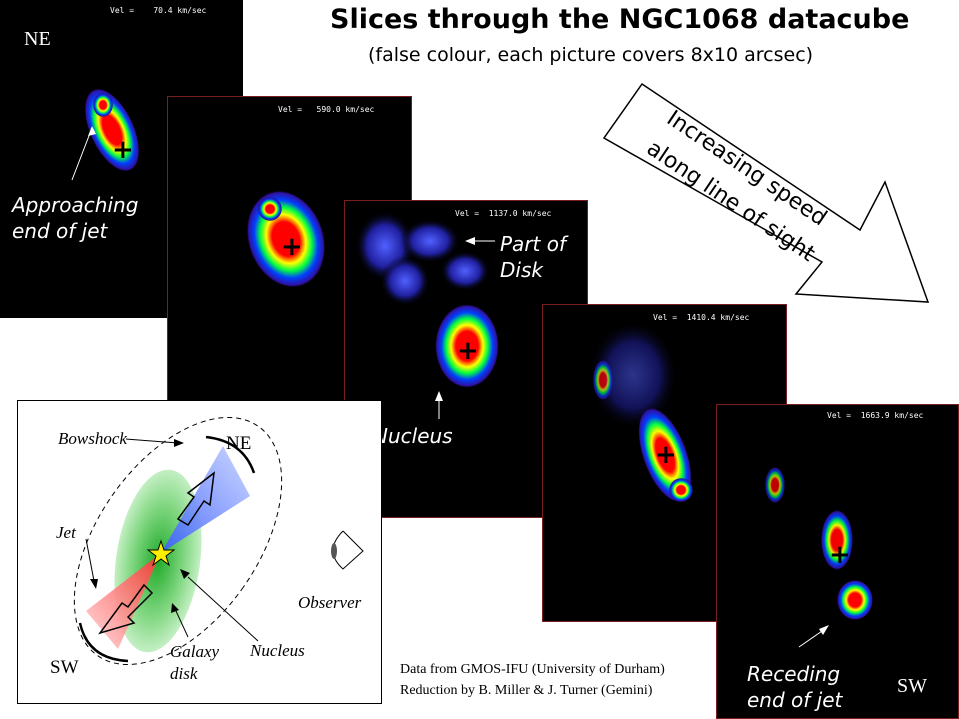  I want to click on nucleus-caption: Nucleus, so click(413, 436).